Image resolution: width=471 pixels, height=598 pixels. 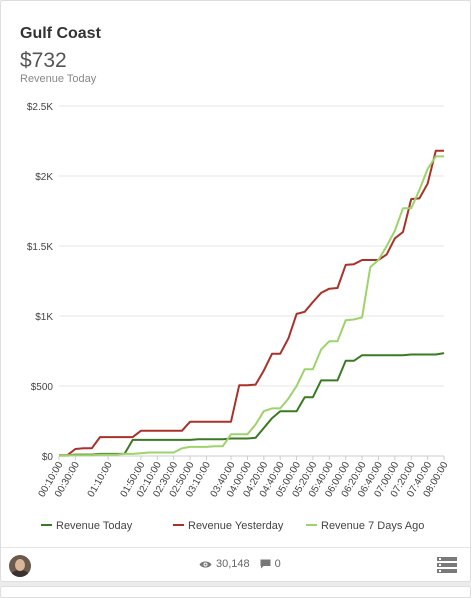 What do you see at coordinates (43, 60) in the screenshot?
I see `metric-value: $732` at bounding box center [43, 60].